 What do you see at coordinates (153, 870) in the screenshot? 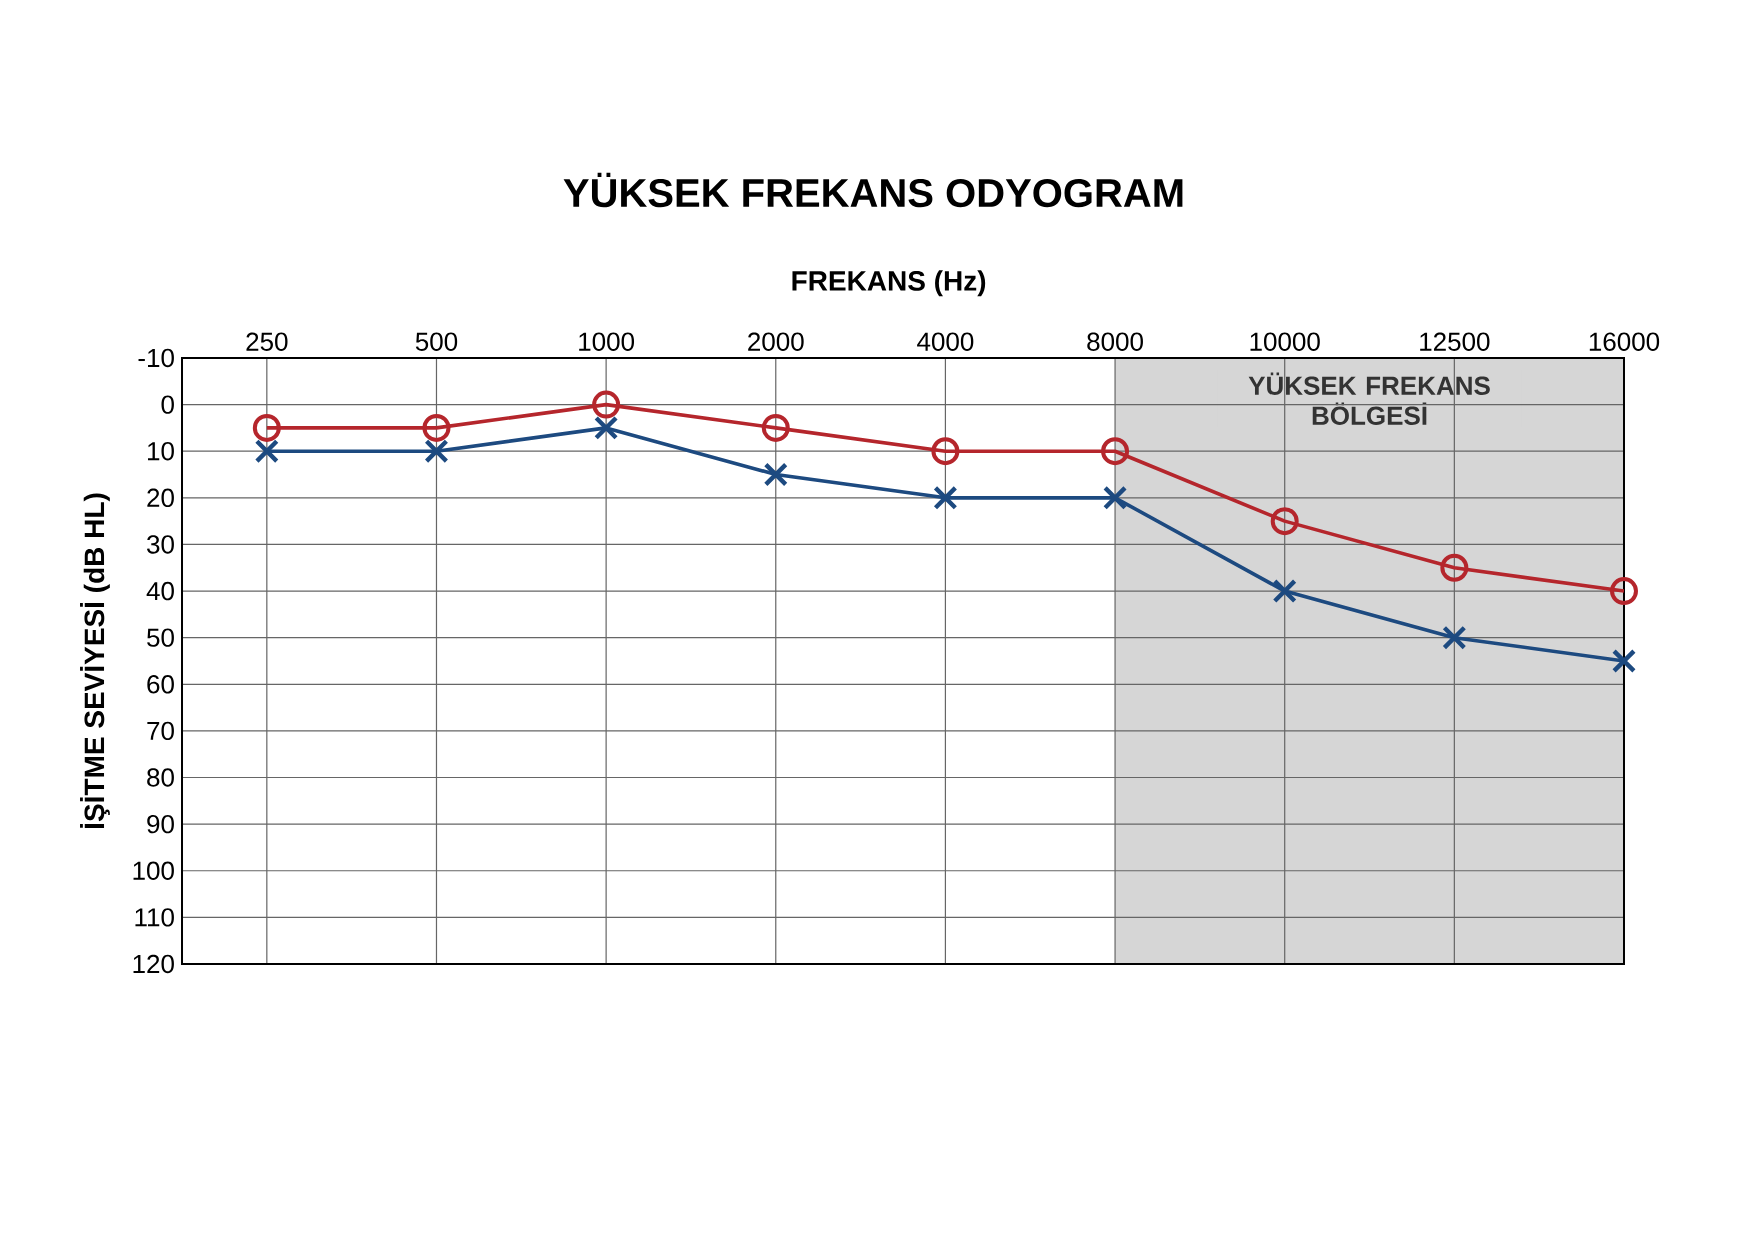
I see `y-tick-label: 100` at bounding box center [153, 870].